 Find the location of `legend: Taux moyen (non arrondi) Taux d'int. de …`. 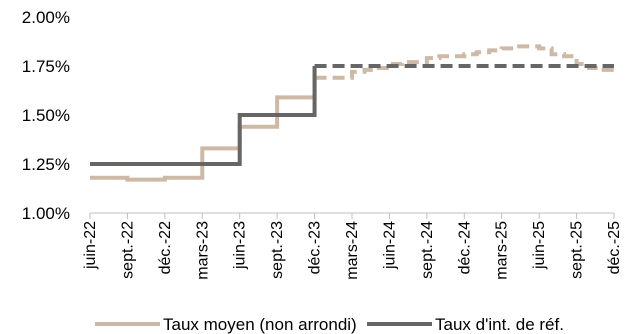

legend: Taux moyen (non arrondi) Taux d'int. de … is located at coordinates (329, 324).